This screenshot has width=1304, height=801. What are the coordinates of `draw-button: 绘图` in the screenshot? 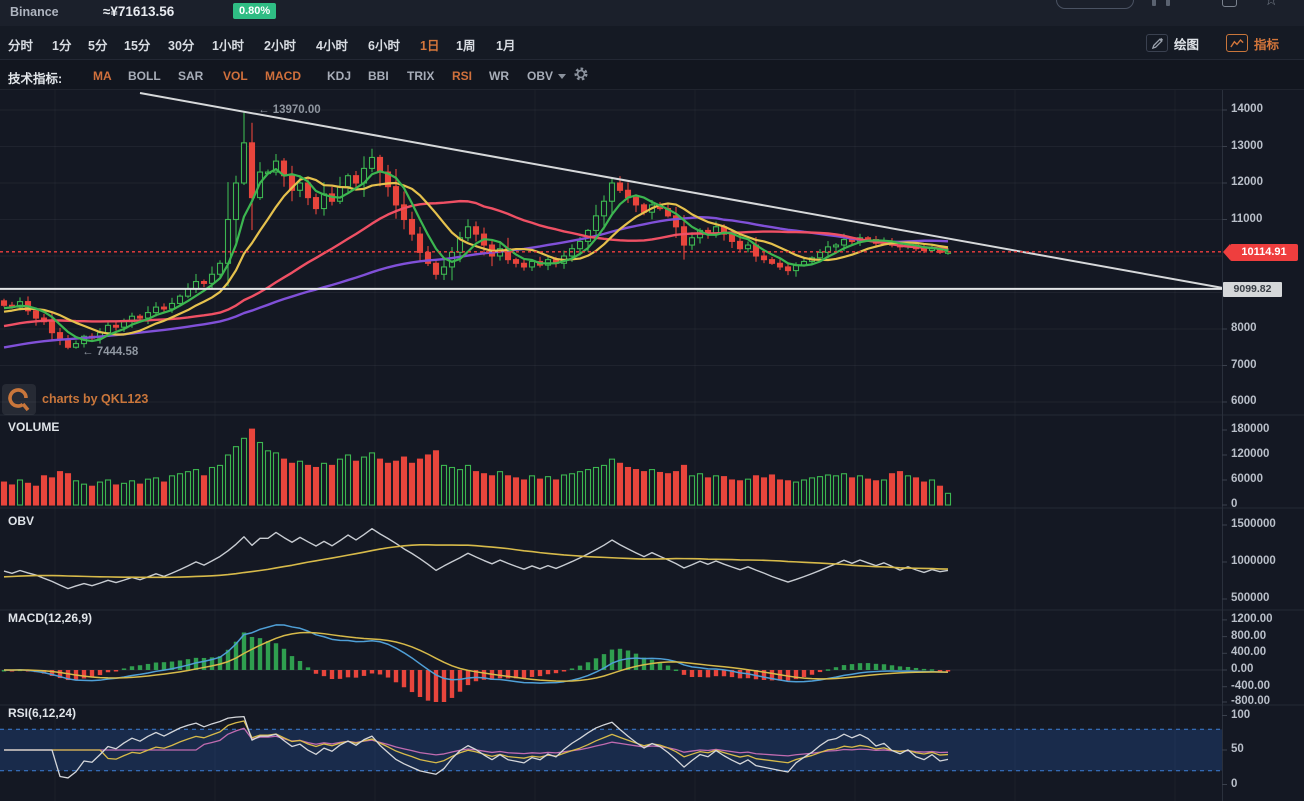 It's located at (1172, 43).